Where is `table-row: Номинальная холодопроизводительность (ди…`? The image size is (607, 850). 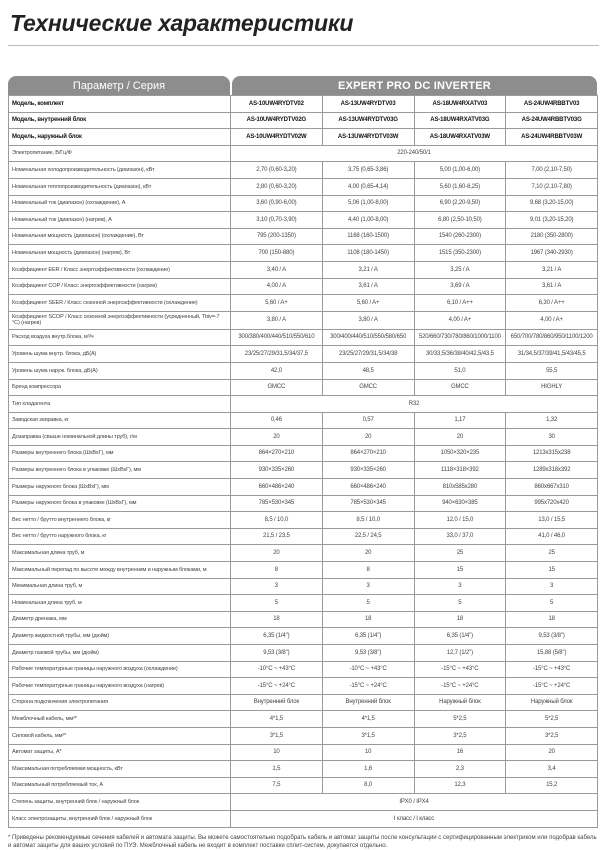
table-row: Номинальная холодопроизводительность (ди… is located at coordinates (303, 170).